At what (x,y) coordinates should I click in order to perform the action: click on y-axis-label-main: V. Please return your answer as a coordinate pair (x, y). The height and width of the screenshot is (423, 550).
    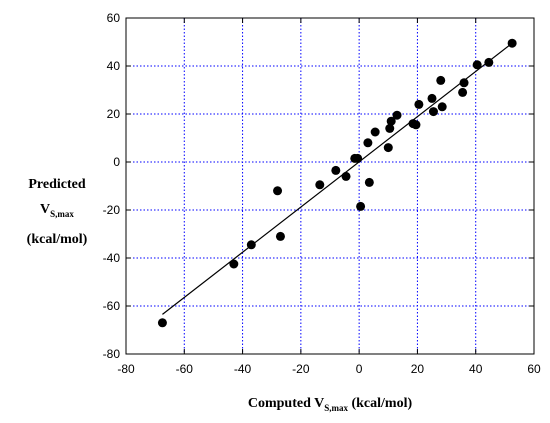
    Looking at the image, I should click on (45, 209).